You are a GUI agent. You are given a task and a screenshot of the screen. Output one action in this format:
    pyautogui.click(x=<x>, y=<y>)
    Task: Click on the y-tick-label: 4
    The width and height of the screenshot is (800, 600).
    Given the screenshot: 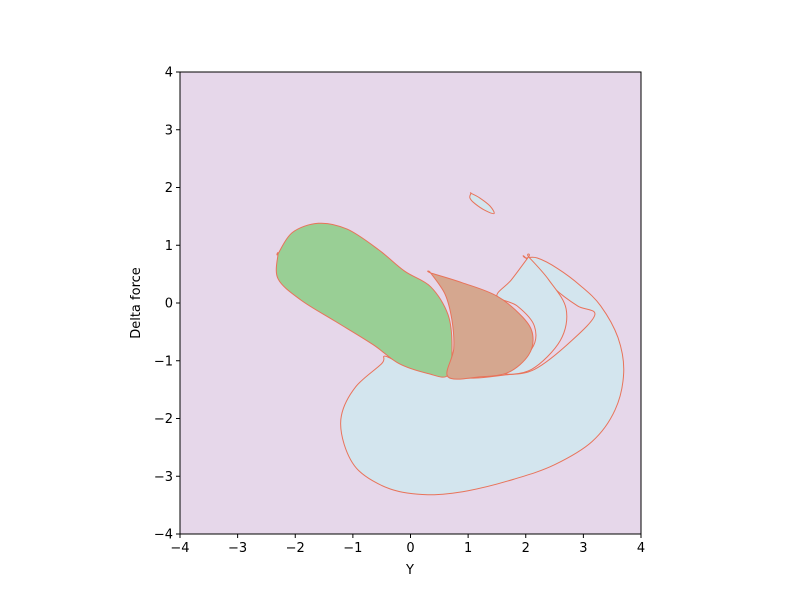 What is the action you would take?
    pyautogui.click(x=169, y=73)
    